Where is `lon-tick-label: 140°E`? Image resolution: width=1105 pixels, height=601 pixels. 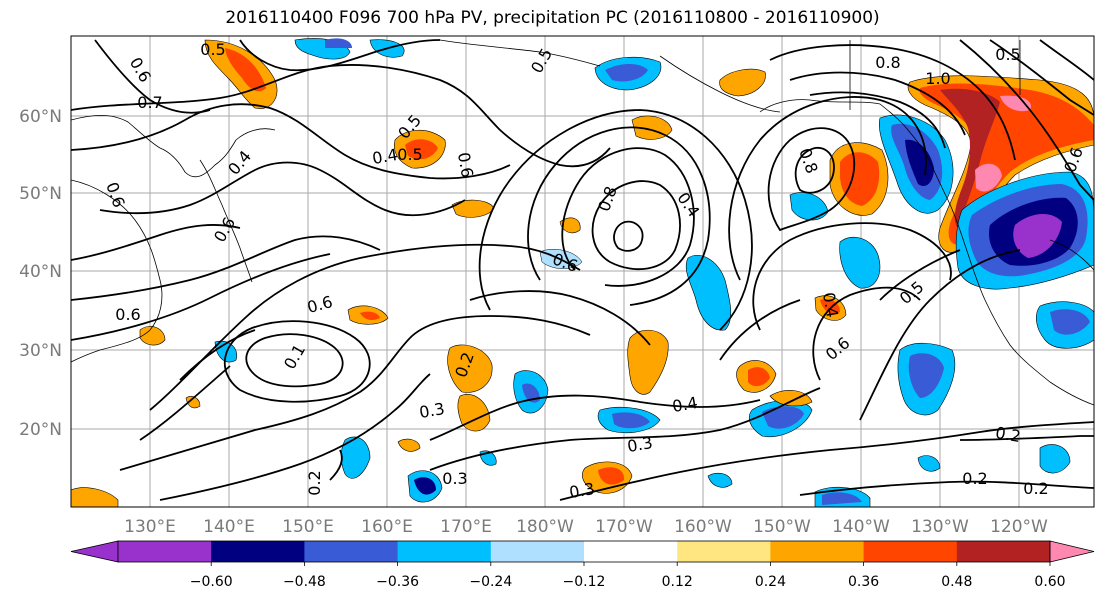
lon-tick-label: 140°E is located at coordinates (229, 527).